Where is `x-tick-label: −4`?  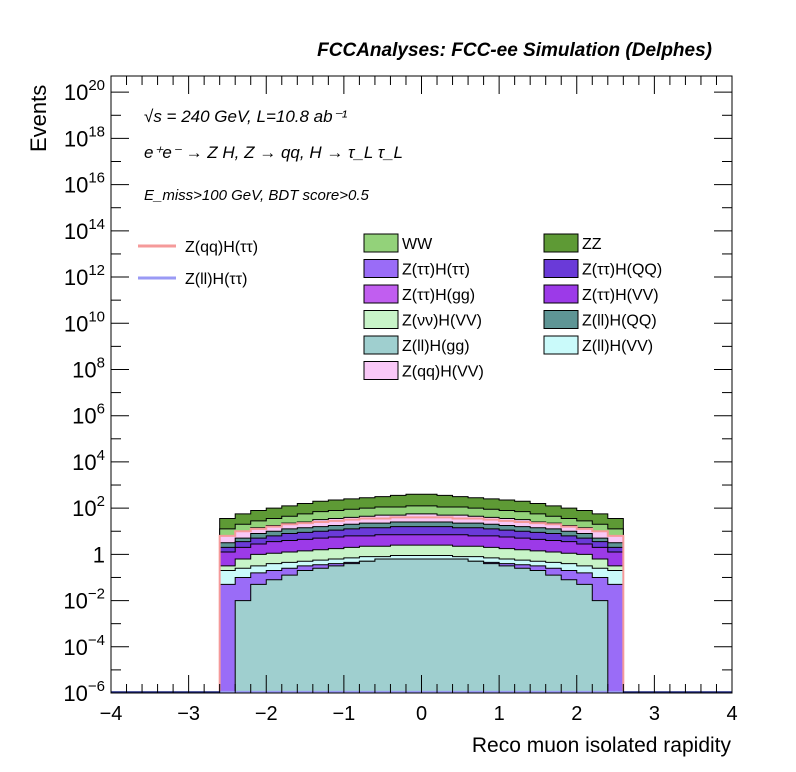
x-tick-label: −4 is located at coordinates (111, 714).